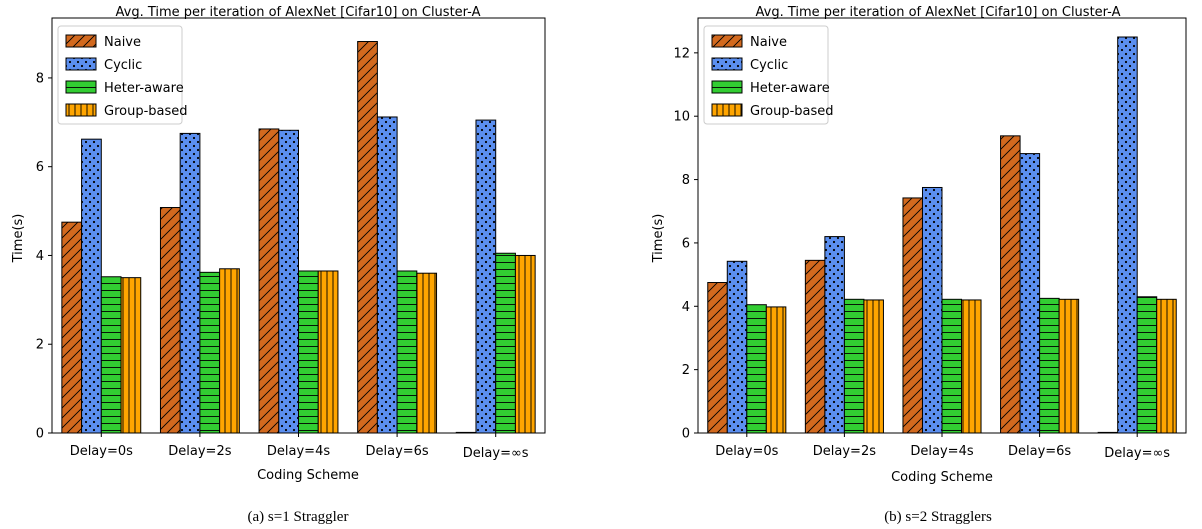 Image resolution: width=1202 pixels, height=529 pixels. I want to click on y-tick-label: 12, so click(681, 53).